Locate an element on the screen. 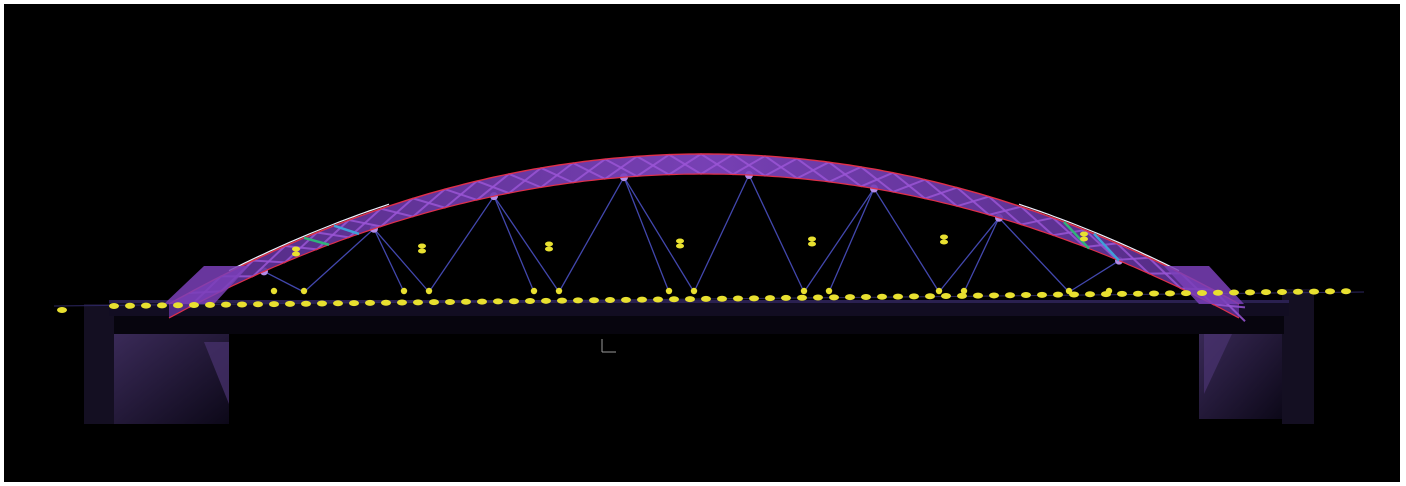 This screenshot has height=486, width=1406. floating-node-markers is located at coordinates (690, 244).